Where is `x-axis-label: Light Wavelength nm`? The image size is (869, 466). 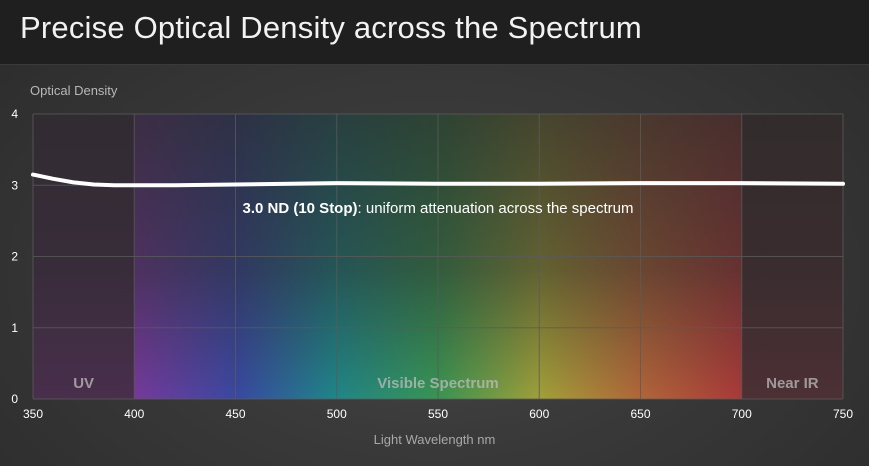 x-axis-label: Light Wavelength nm is located at coordinates (434, 439).